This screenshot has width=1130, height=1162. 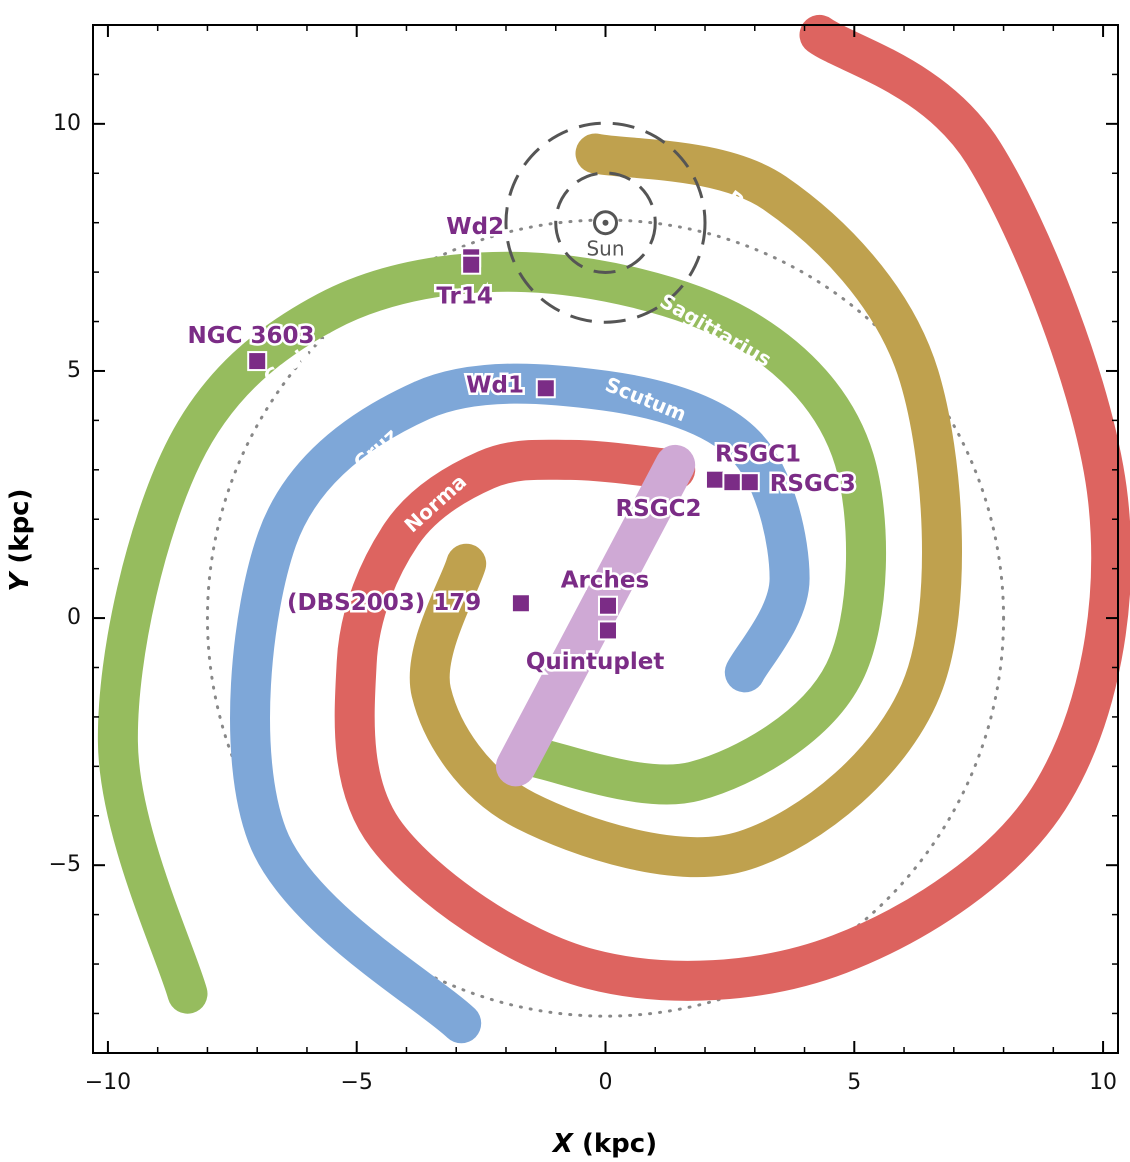 What do you see at coordinates (606, 1082) in the screenshot?
I see `x-tick-label: 0` at bounding box center [606, 1082].